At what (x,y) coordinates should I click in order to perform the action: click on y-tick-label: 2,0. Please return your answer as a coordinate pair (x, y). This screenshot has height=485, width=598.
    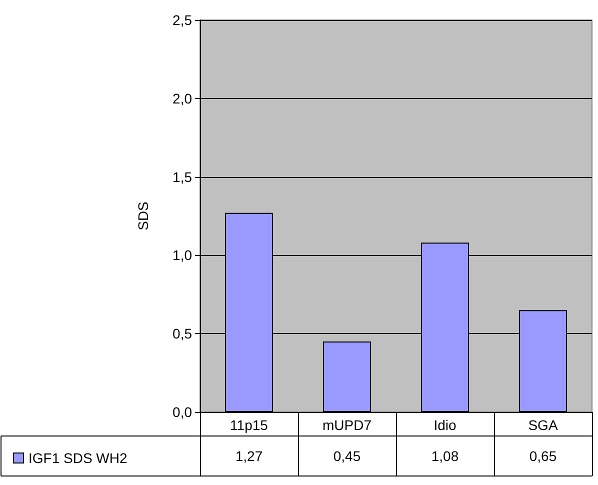
    Looking at the image, I should click on (182, 98).